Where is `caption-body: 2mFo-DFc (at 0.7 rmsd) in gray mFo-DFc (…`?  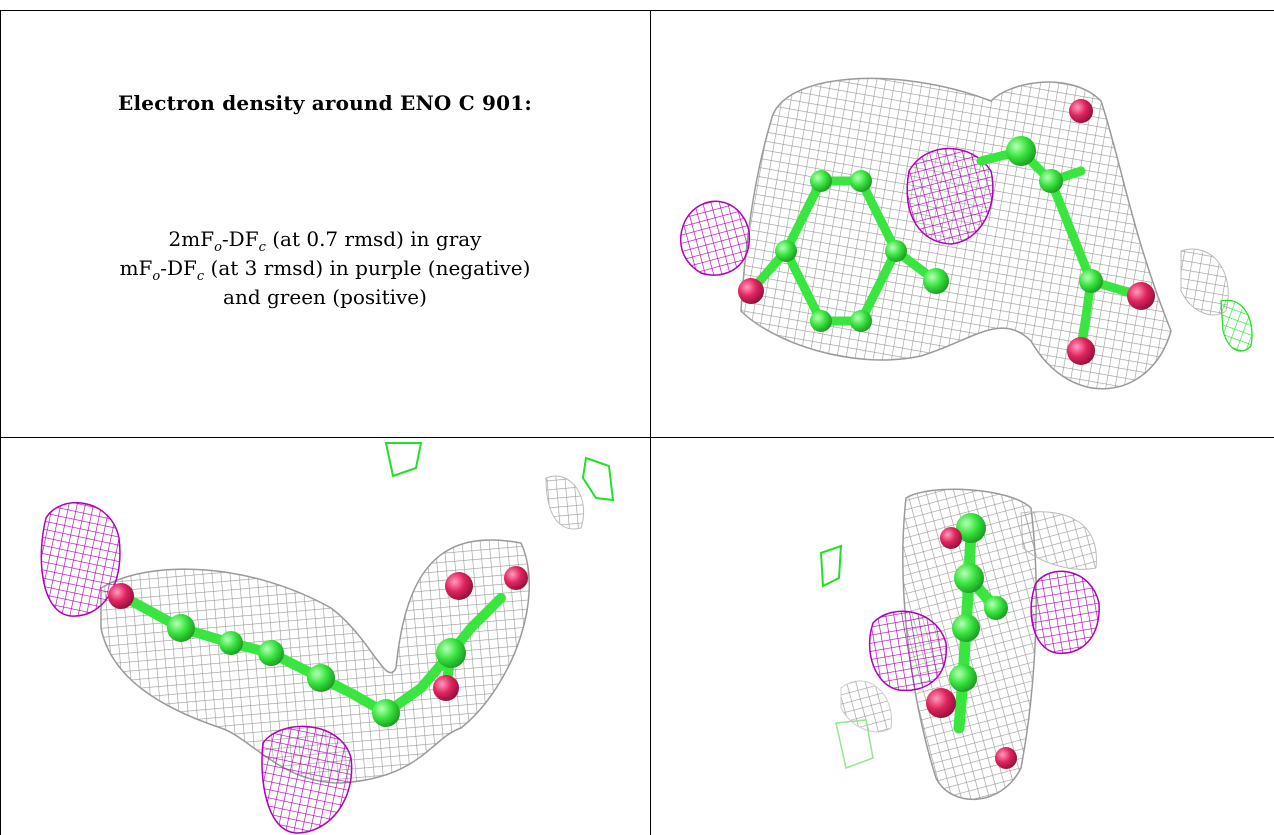
caption-body: 2mFo-DFc (at 0.7 rmsd) in gray mFo-DFc (… is located at coordinates (325, 268).